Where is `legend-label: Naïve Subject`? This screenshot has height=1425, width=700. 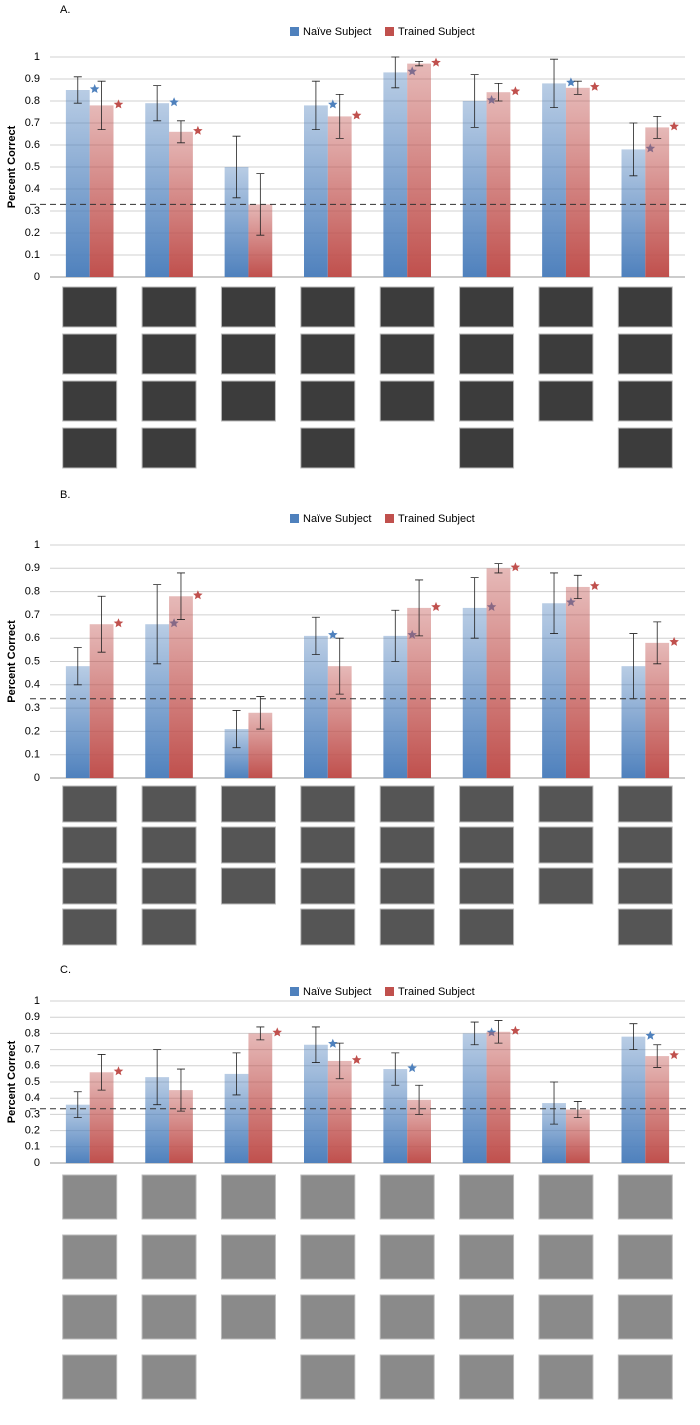
legend-label: Naïve Subject is located at coordinates (337, 519).